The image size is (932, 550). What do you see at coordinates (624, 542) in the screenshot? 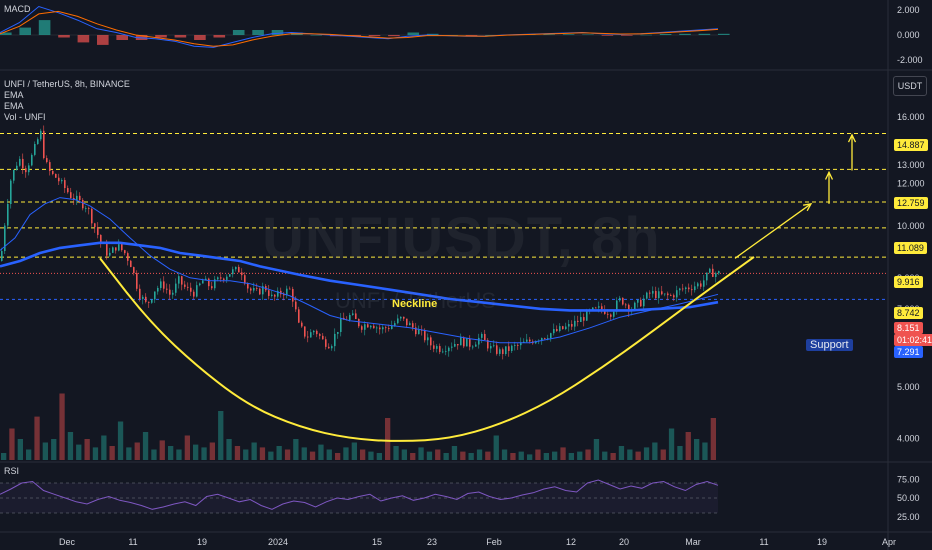
I see `time-tick-8: 20` at bounding box center [624, 542].